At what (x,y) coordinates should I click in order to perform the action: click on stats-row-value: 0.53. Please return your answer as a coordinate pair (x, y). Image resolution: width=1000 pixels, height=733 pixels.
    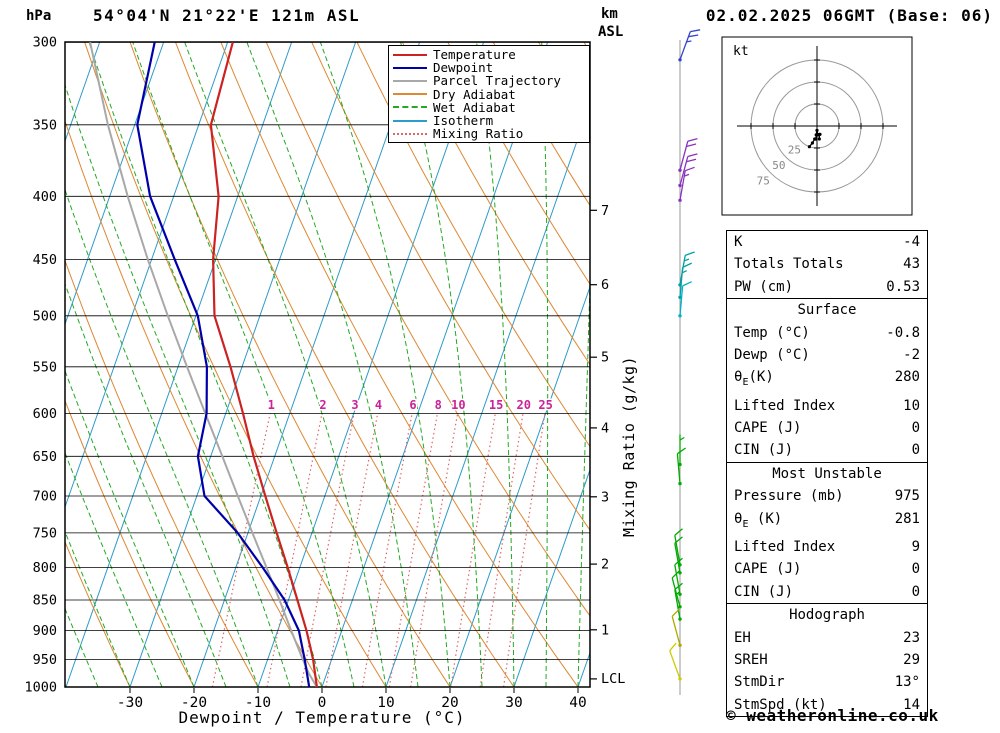
    Looking at the image, I should click on (903, 286).